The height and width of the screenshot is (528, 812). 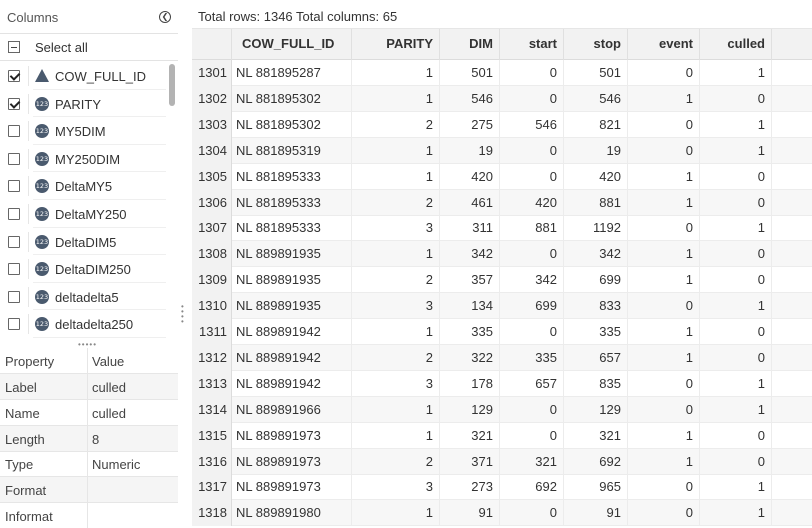 What do you see at coordinates (470, 280) in the screenshot?
I see `table-cell: 357` at bounding box center [470, 280].